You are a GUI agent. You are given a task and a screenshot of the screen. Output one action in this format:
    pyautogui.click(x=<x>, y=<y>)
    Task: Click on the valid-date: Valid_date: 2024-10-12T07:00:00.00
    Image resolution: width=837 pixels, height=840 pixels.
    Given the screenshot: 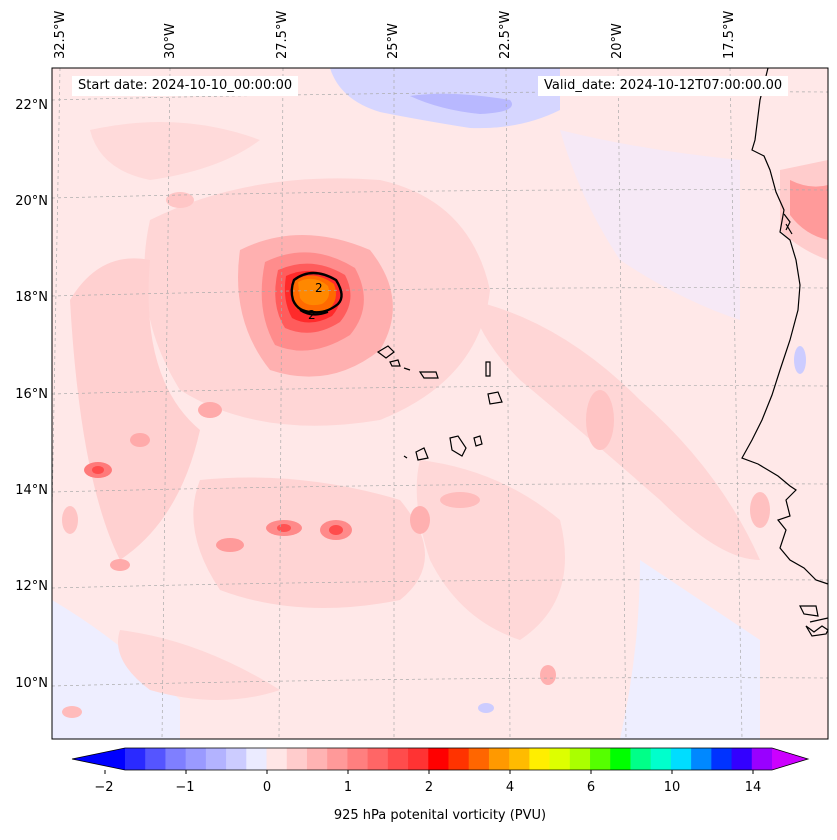 What is the action you would take?
    pyautogui.click(x=663, y=86)
    